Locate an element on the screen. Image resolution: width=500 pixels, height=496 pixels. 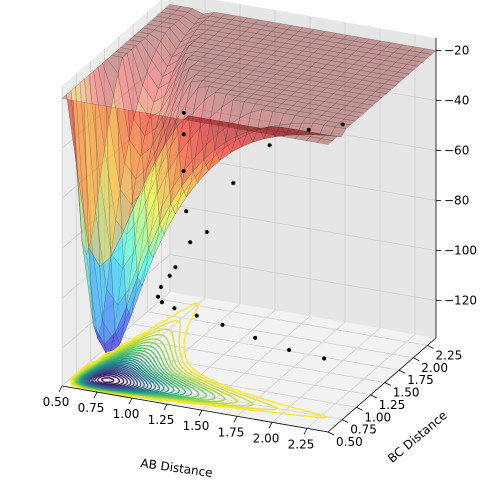
x-tick-label: 1.00 is located at coordinates (126, 414).